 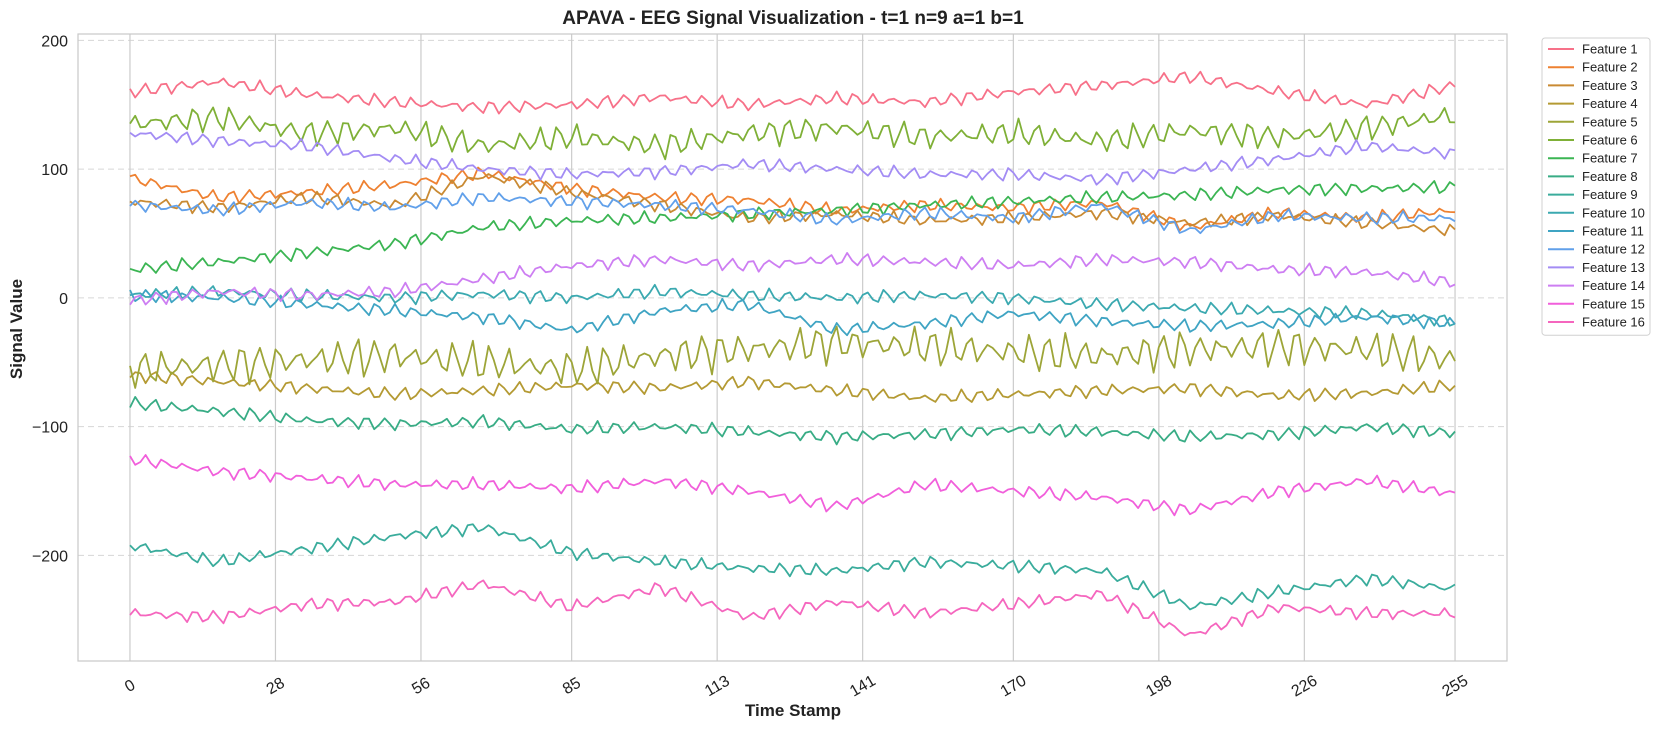 What do you see at coordinates (572, 687) in the screenshot?
I see `x-tick-label: 85` at bounding box center [572, 687].